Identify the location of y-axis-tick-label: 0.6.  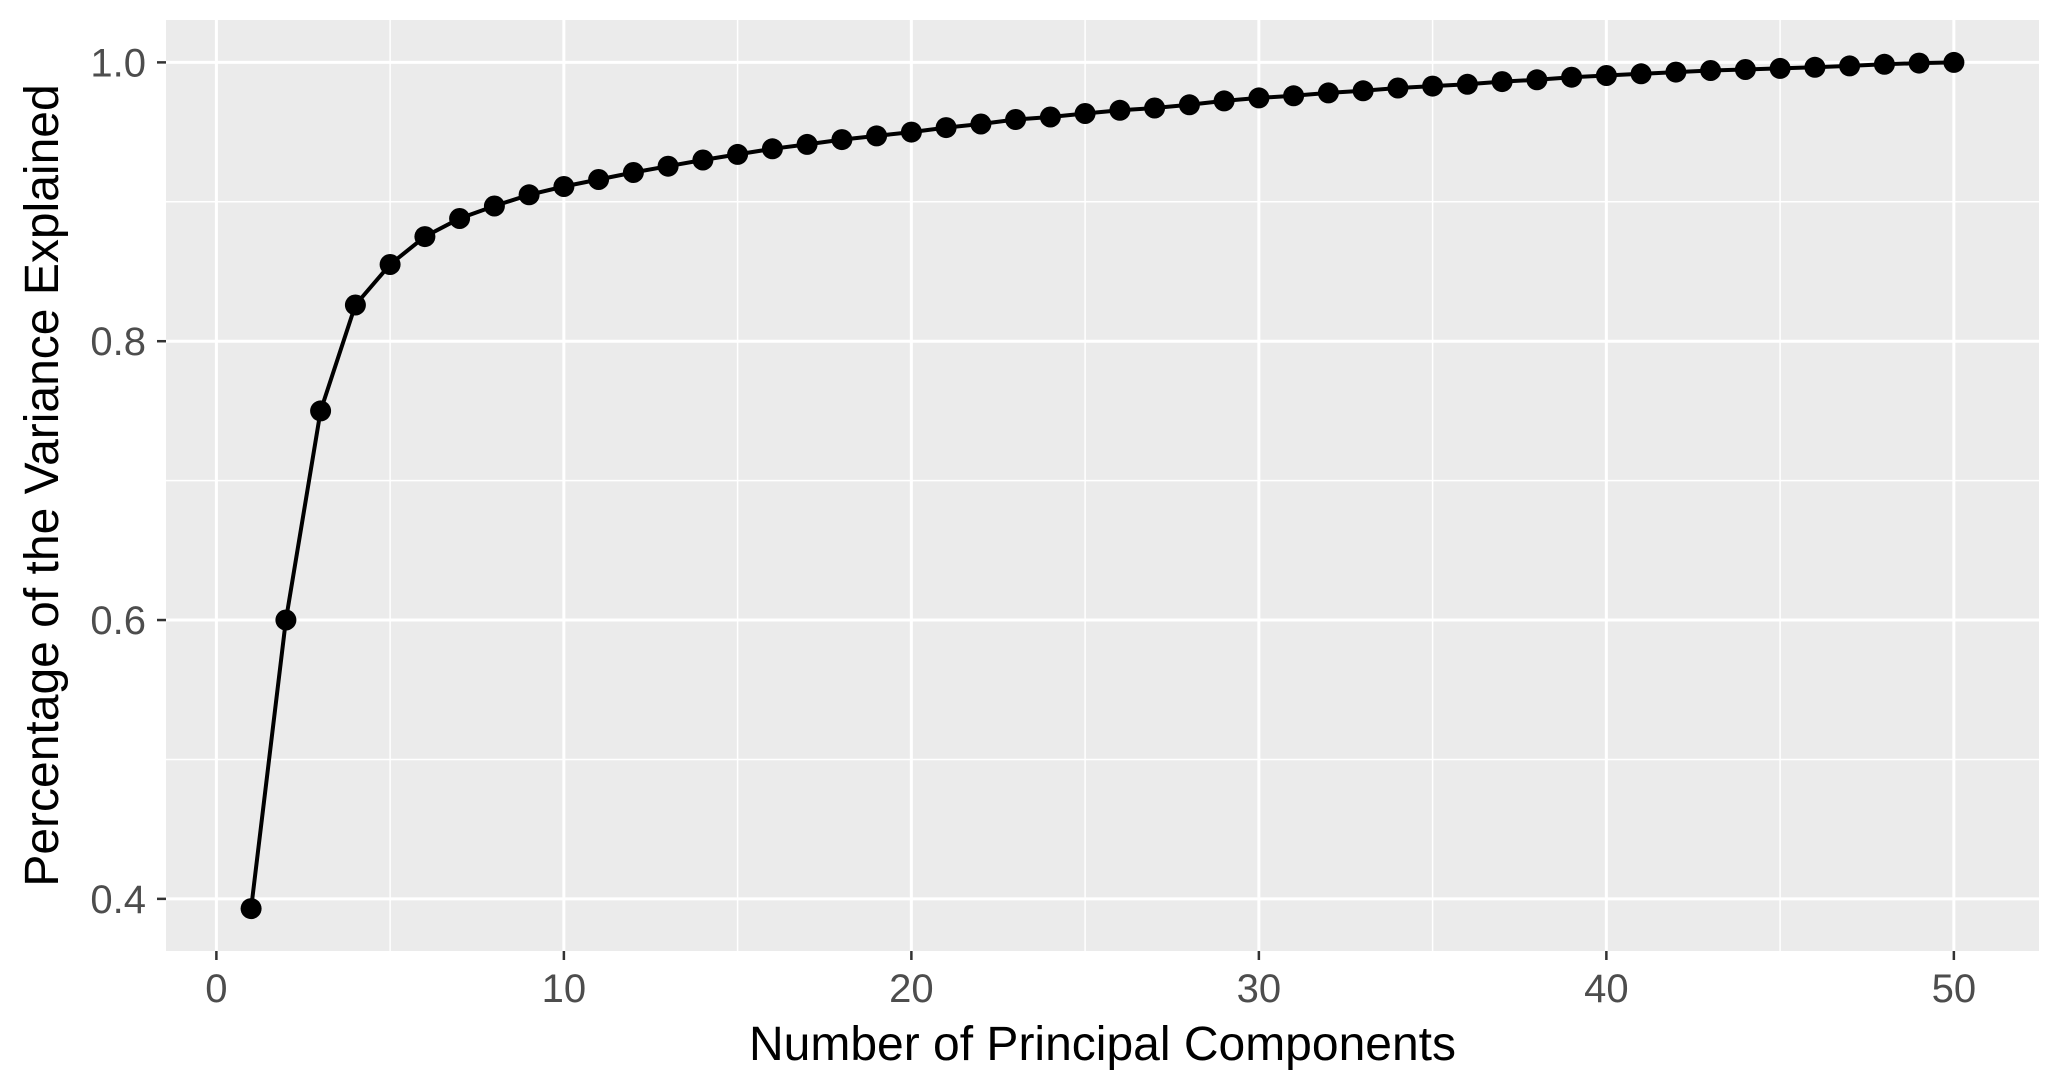
(118, 621).